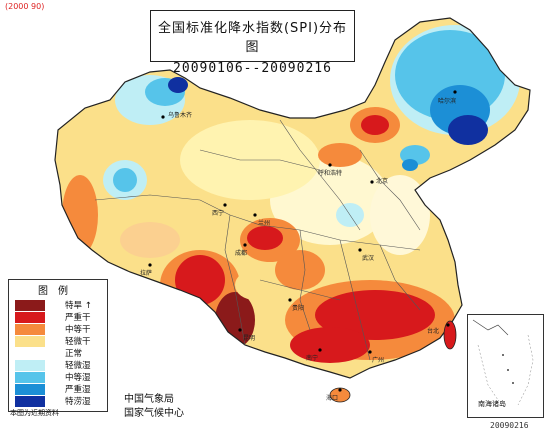 The height and width of the screenshot is (435, 550). I want to click on map-title-box: 全国标准化降水指数(SPI)分布图 20090106--20090216, so click(252, 43).